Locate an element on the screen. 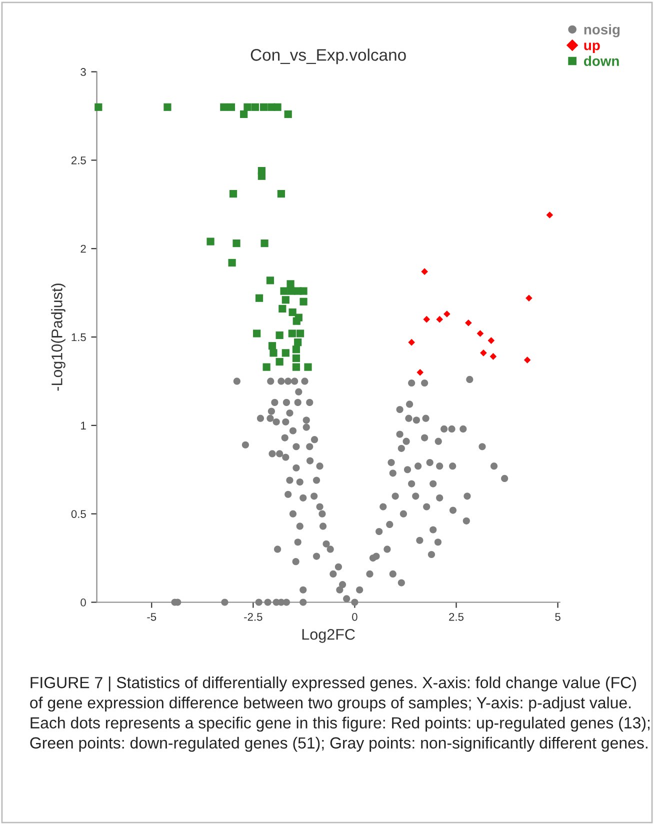  legend-label: up is located at coordinates (592, 48).